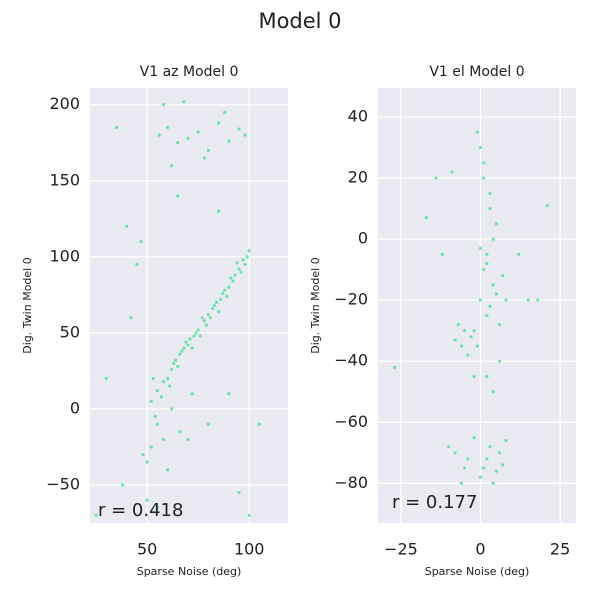  I want to click on y-tick-label: 0, so click(75, 407).